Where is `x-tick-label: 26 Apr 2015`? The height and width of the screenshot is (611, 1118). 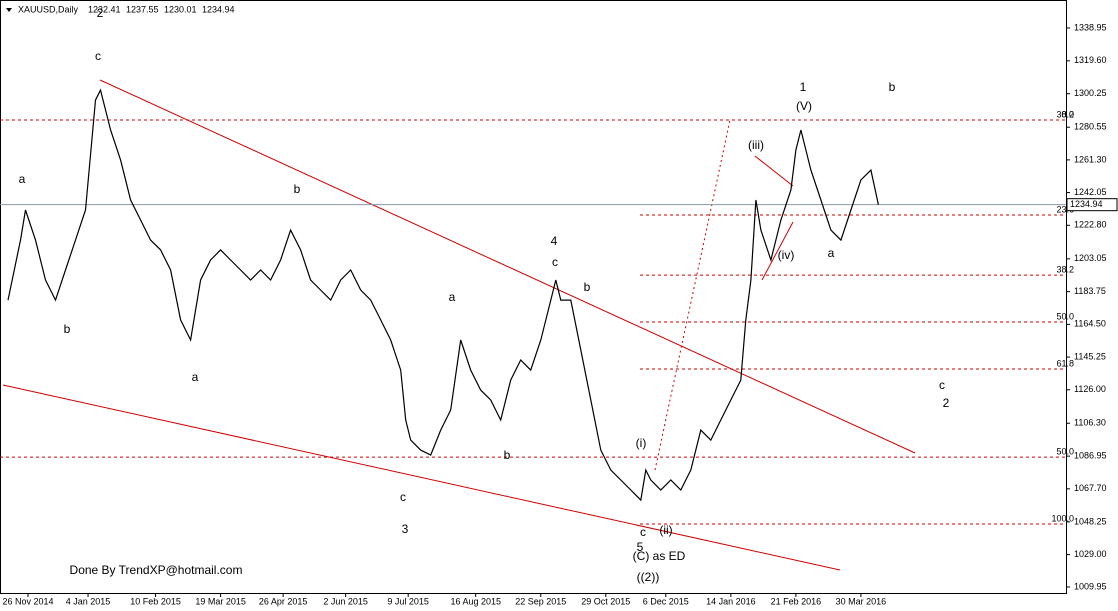 x-tick-label: 26 Apr 2015 is located at coordinates (283, 601).